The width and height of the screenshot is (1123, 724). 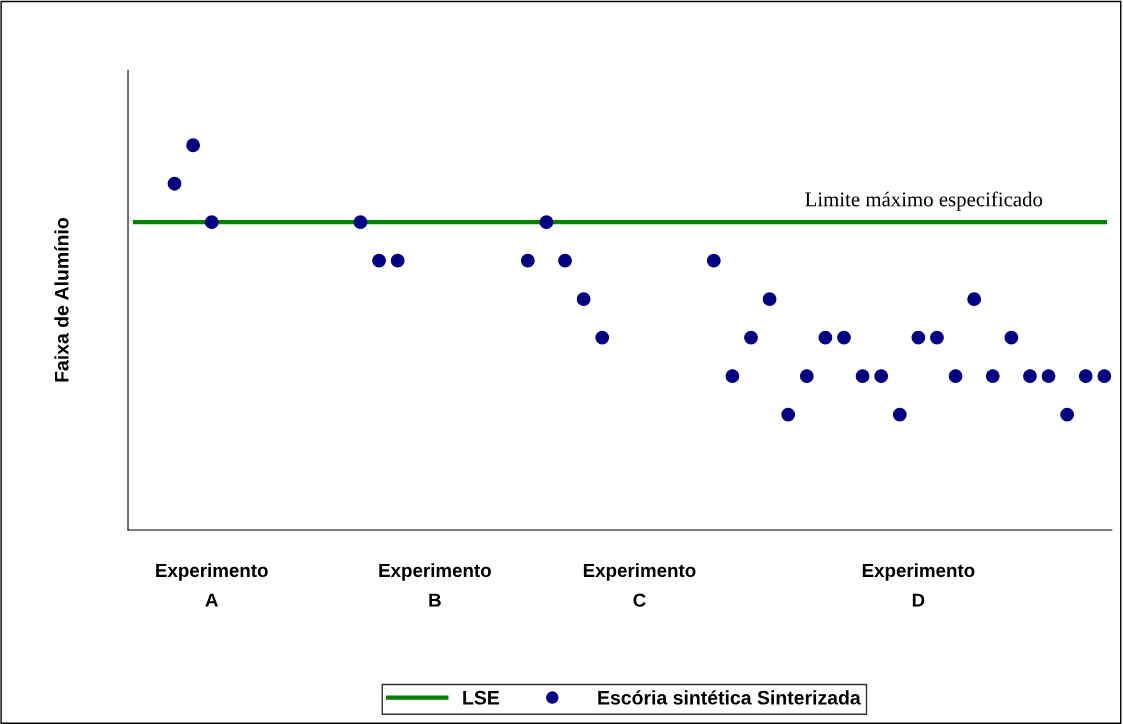 I want to click on y-axis-title: Faixa de Alumínio, so click(x=61, y=300).